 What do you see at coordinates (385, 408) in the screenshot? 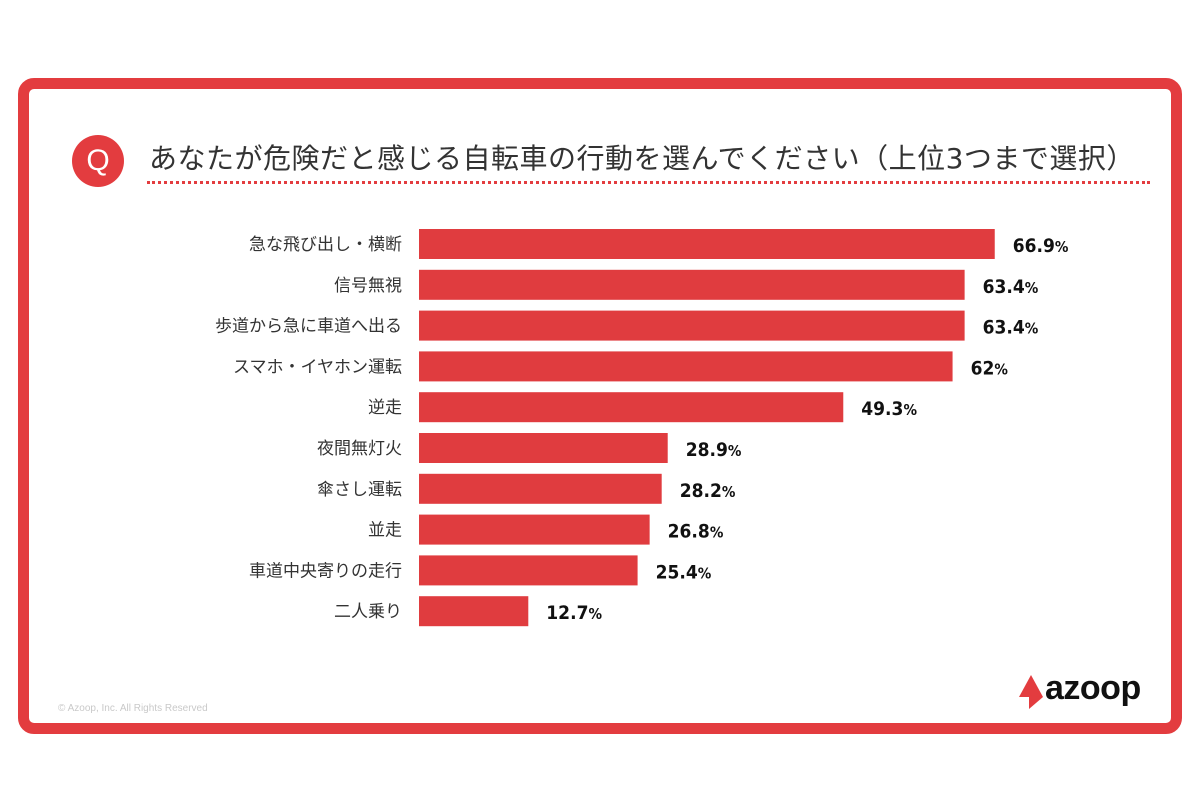
I see `category-label: 逆走` at bounding box center [385, 408].